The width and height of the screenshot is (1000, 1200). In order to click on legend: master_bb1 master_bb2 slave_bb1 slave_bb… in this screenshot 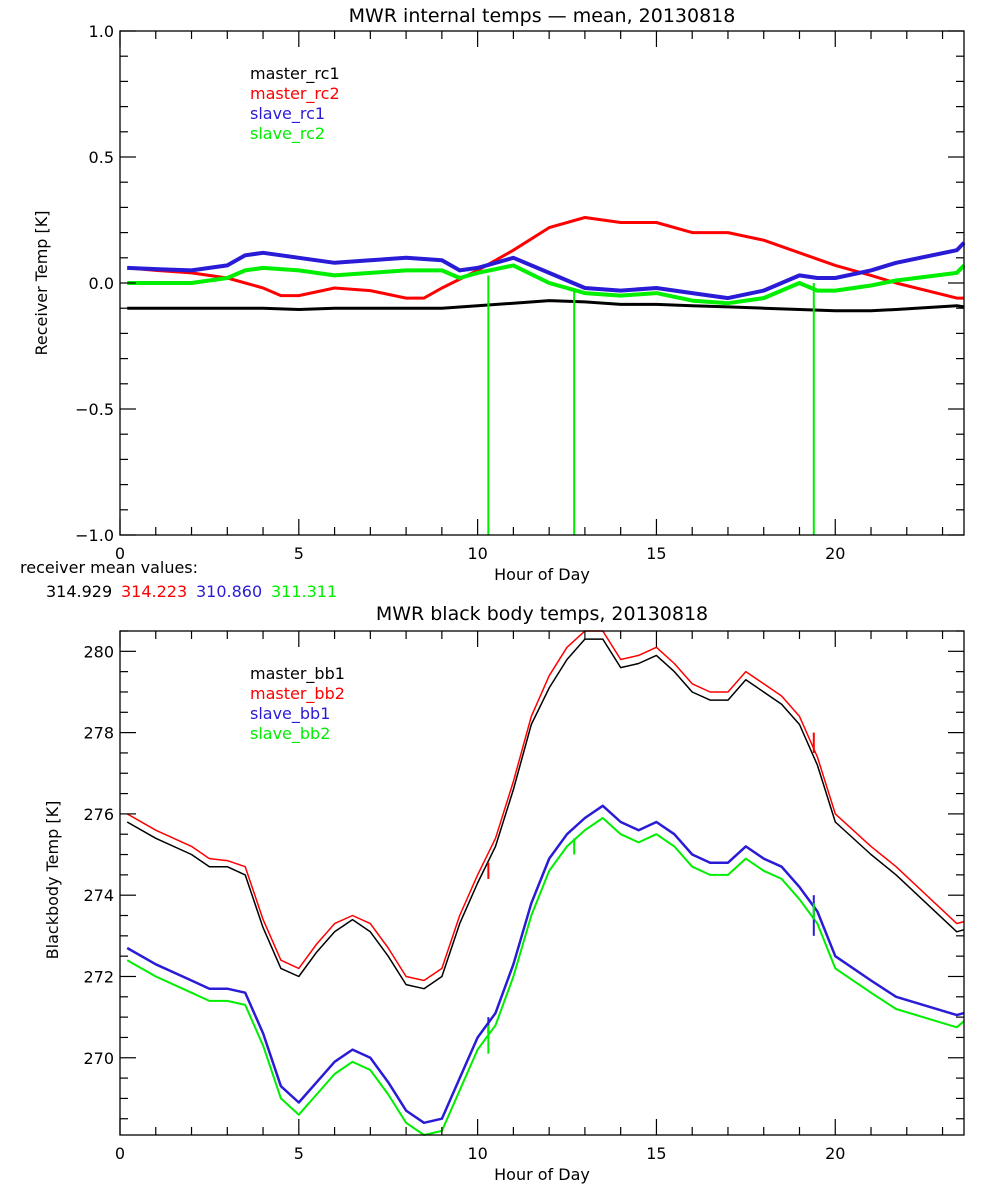, I will do `click(297, 704)`.